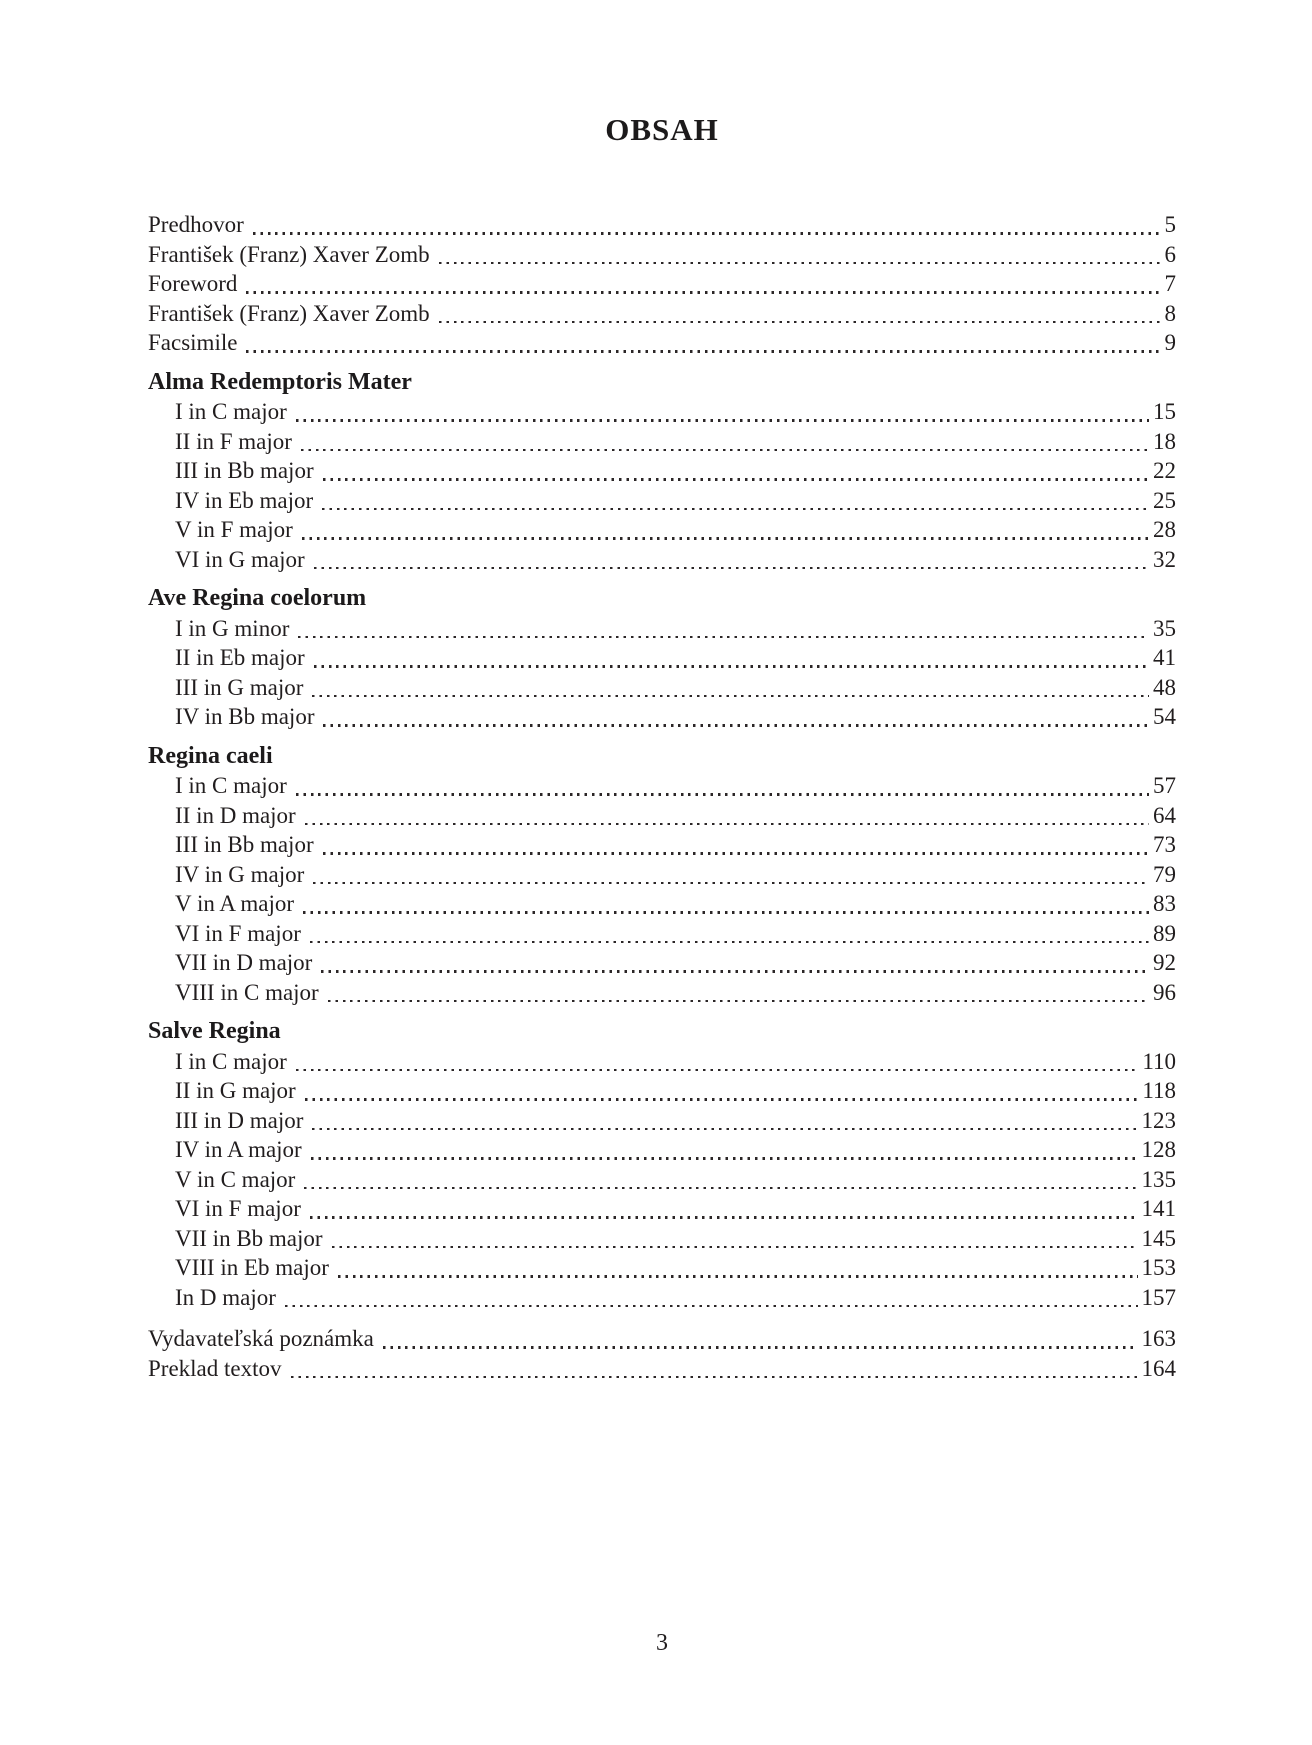  Describe the element at coordinates (249, 1238) in the screenshot. I see `toc-entry-label: VII in Bb major` at that location.